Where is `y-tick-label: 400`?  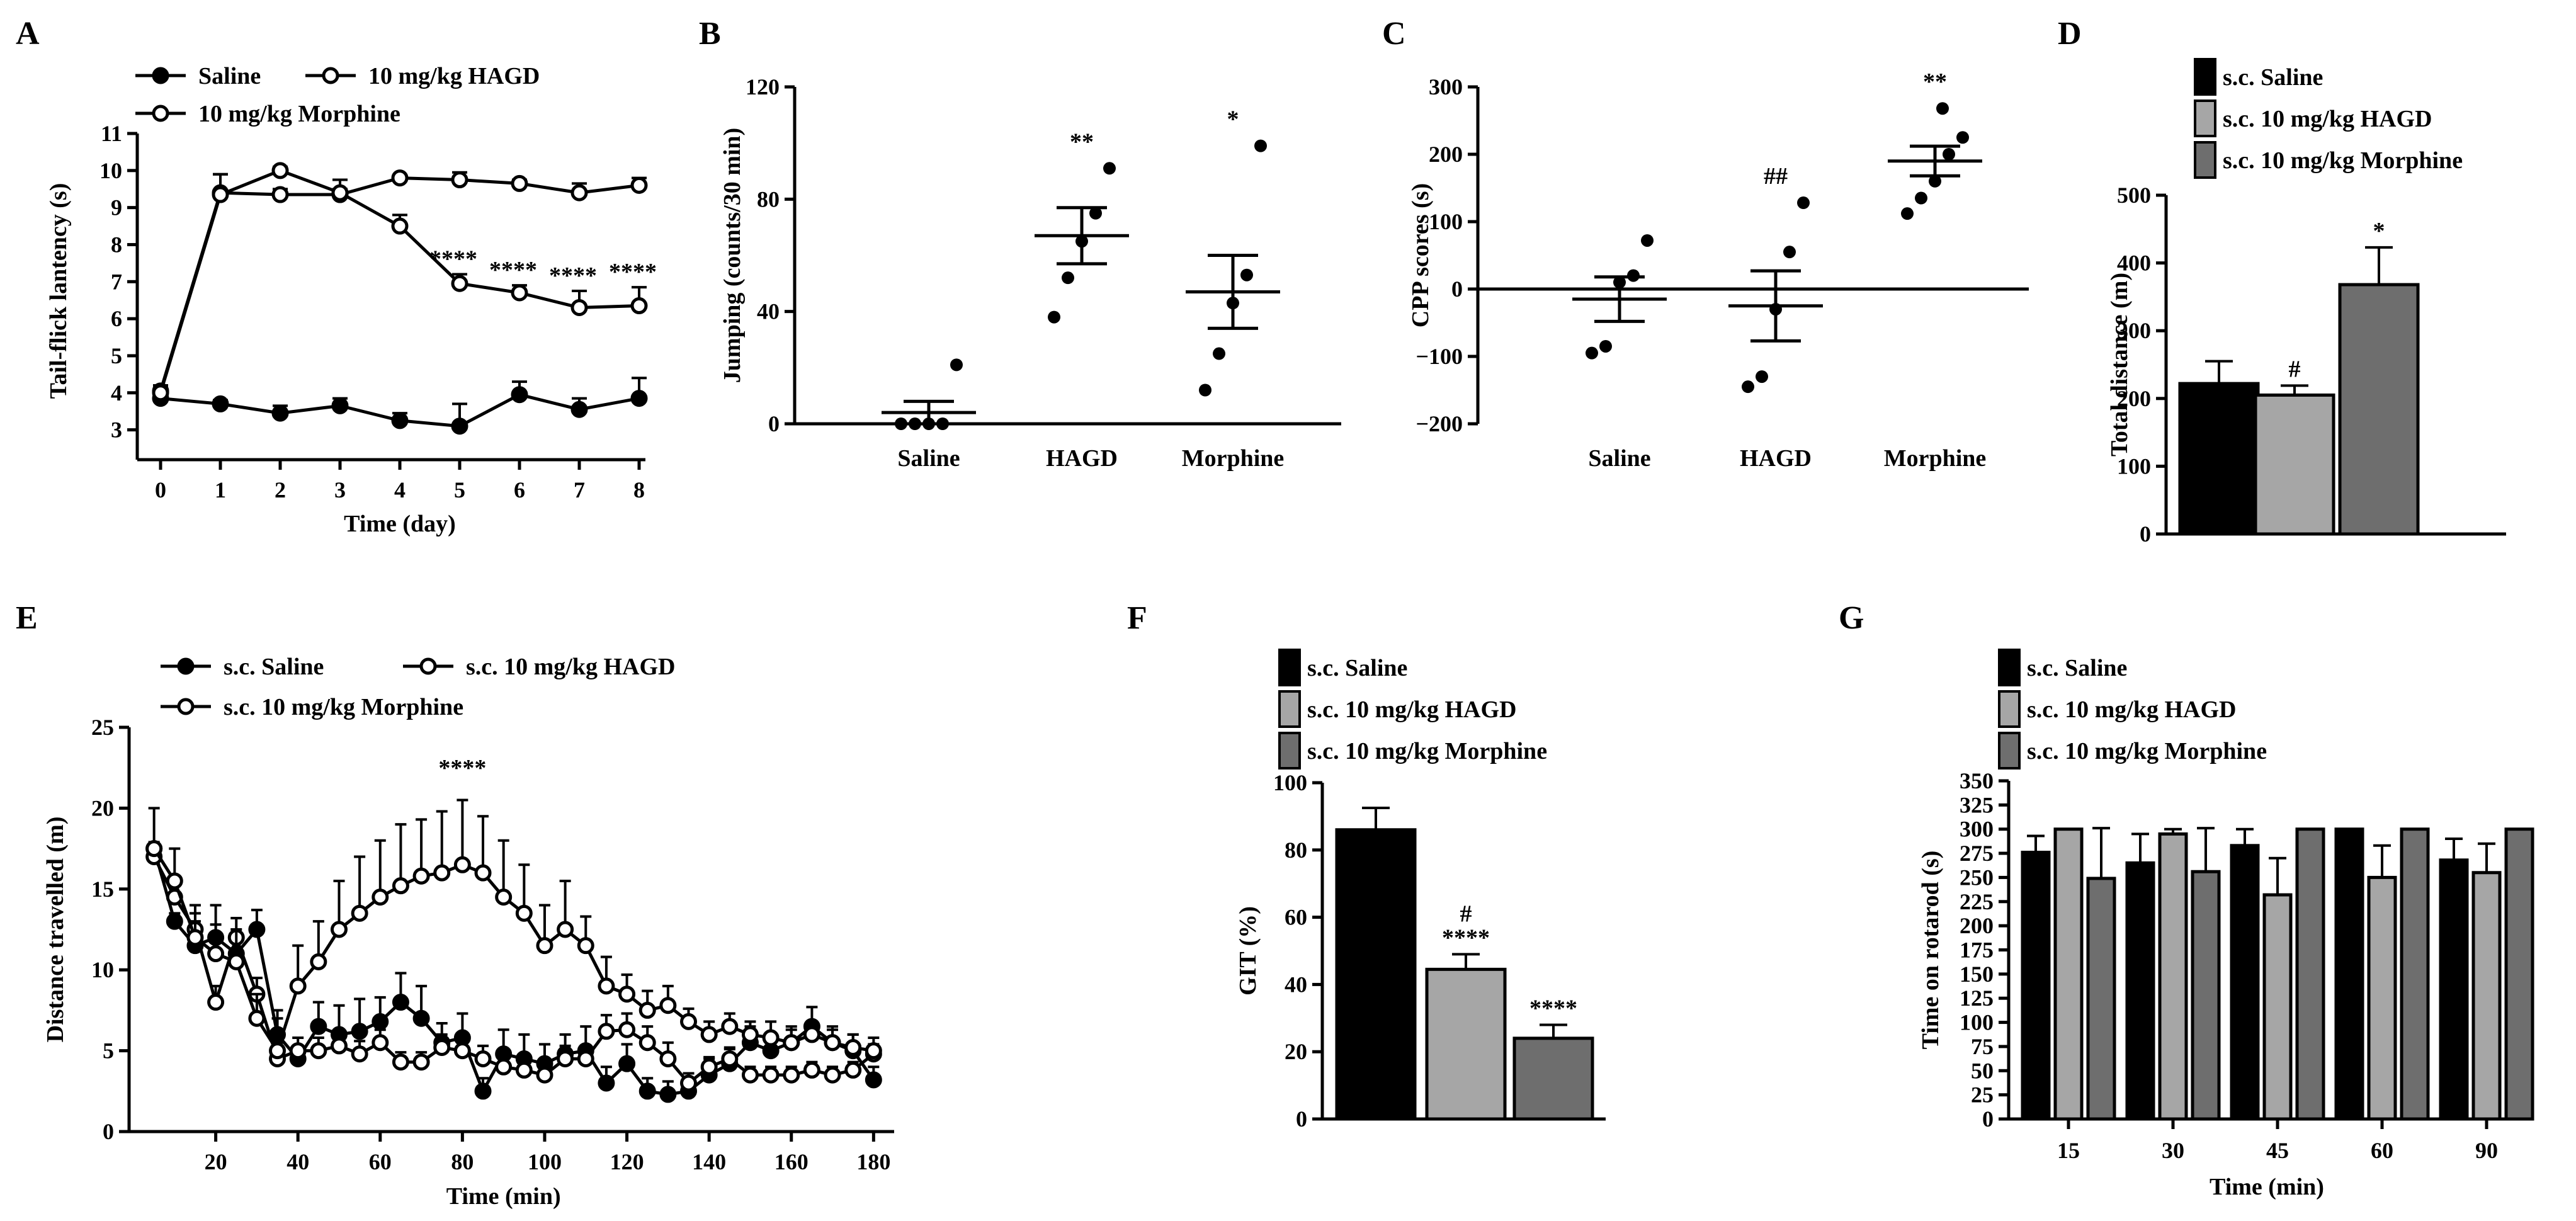 y-tick-label: 400 is located at coordinates (2134, 264).